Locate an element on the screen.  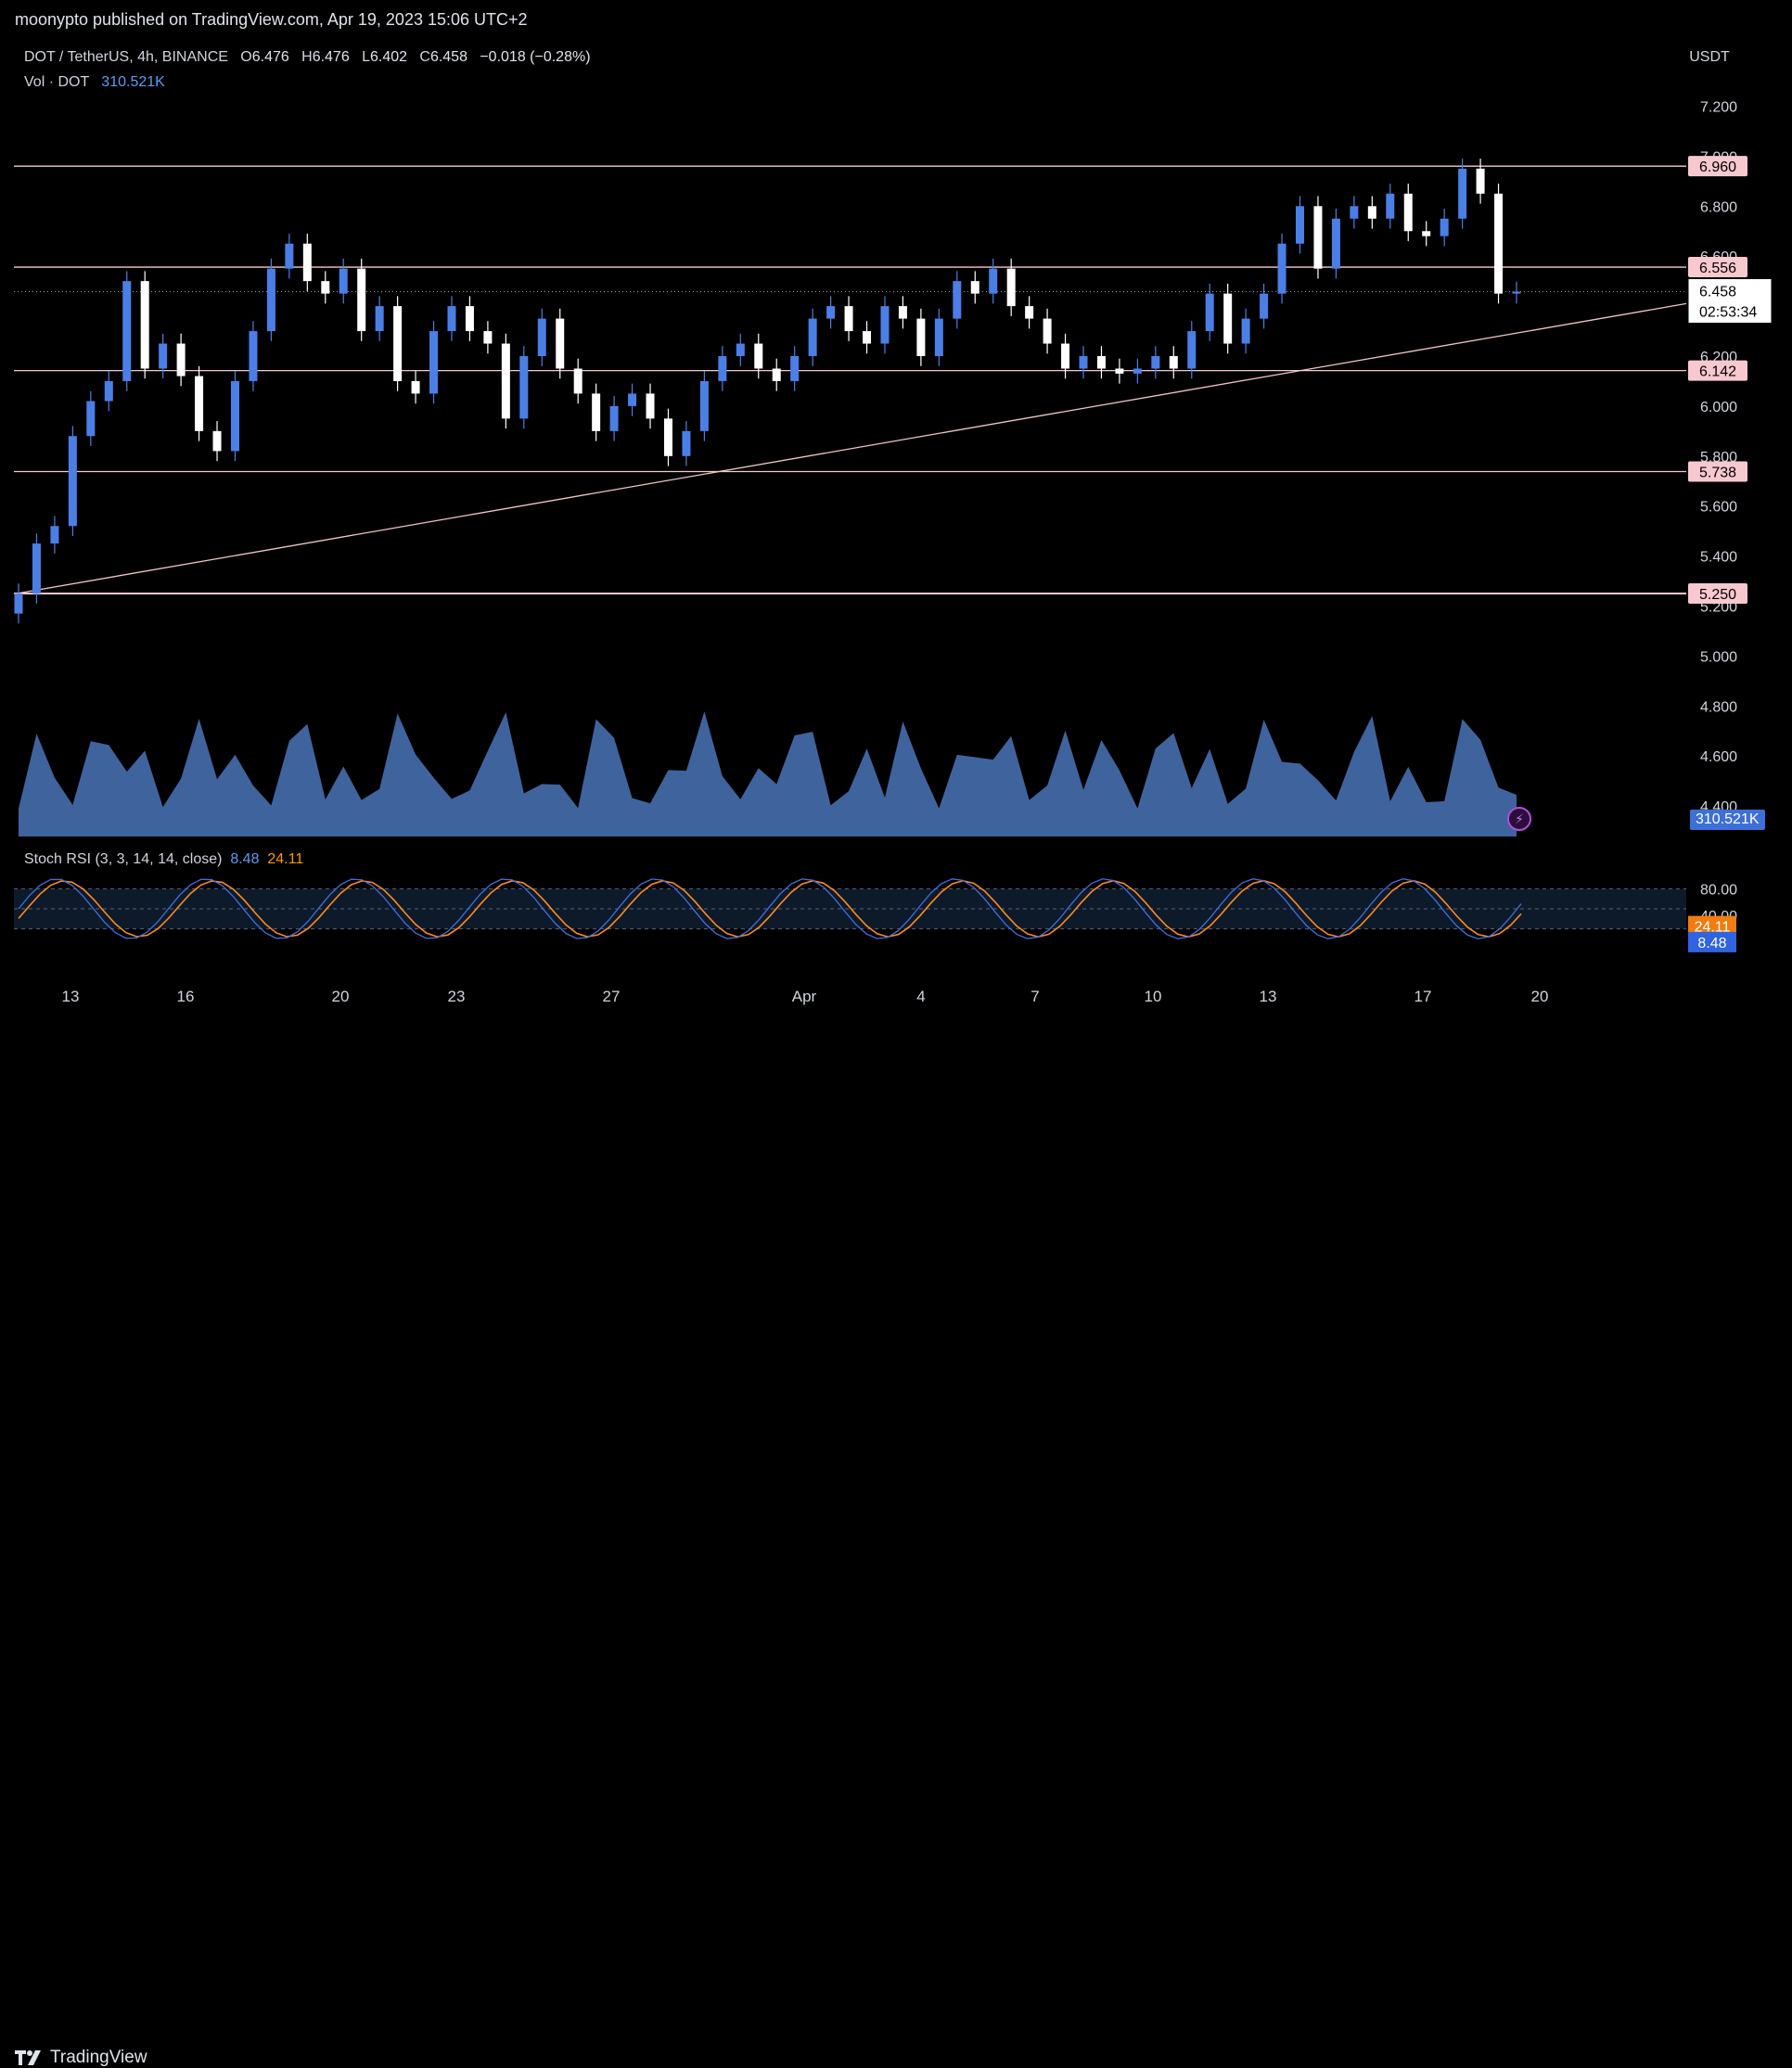
stoch-d-badge is located at coordinates (1712, 926).